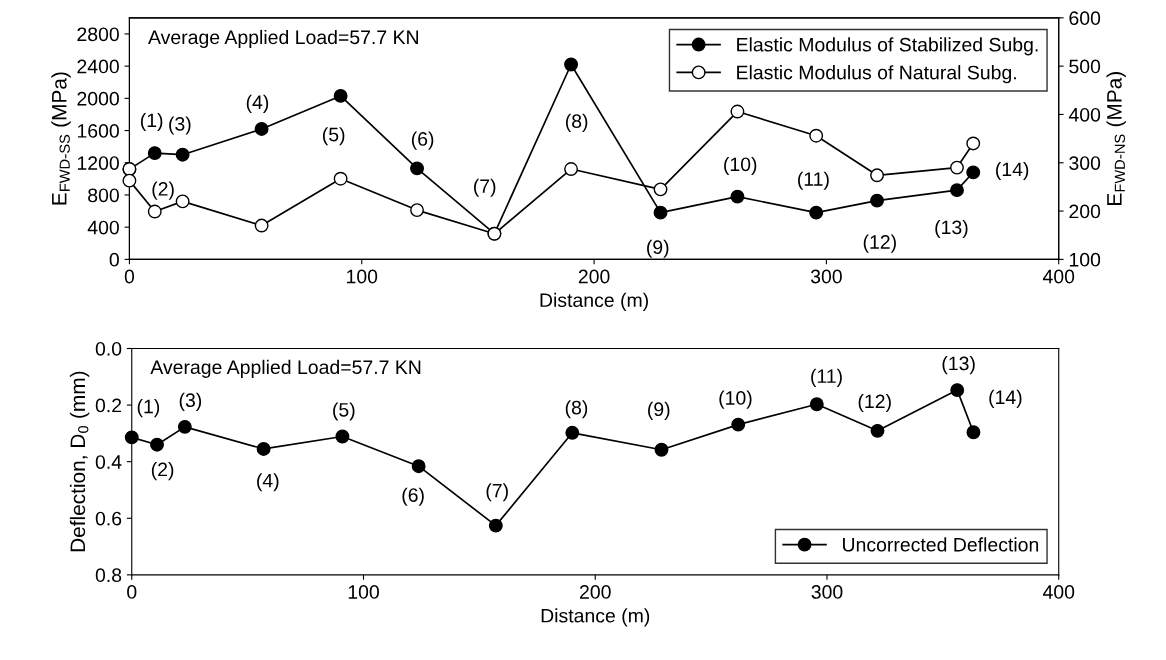 The height and width of the screenshot is (660, 1166). What do you see at coordinates (103, 195) in the screenshot?
I see `y-tick-label: 800` at bounding box center [103, 195].